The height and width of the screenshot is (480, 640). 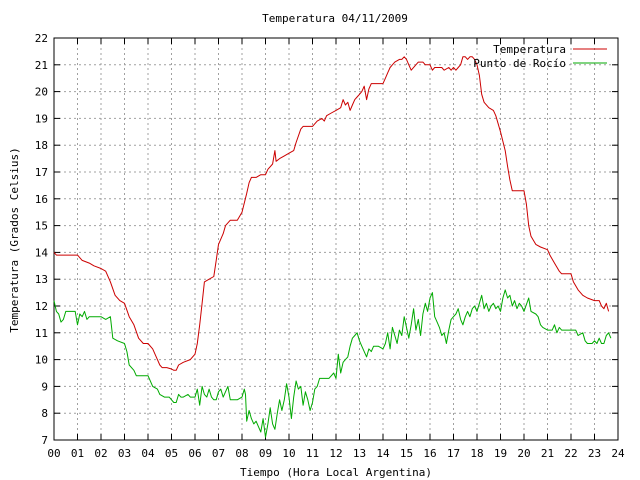 I want to click on x-tick-label: 20, so click(x=523, y=453).